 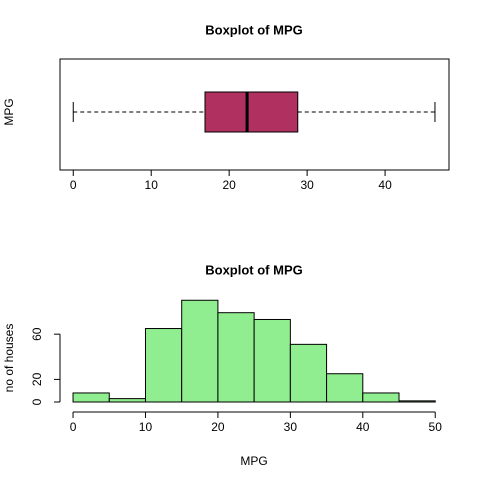 What do you see at coordinates (37, 401) in the screenshot?
I see `y-tick-label: 0` at bounding box center [37, 401].